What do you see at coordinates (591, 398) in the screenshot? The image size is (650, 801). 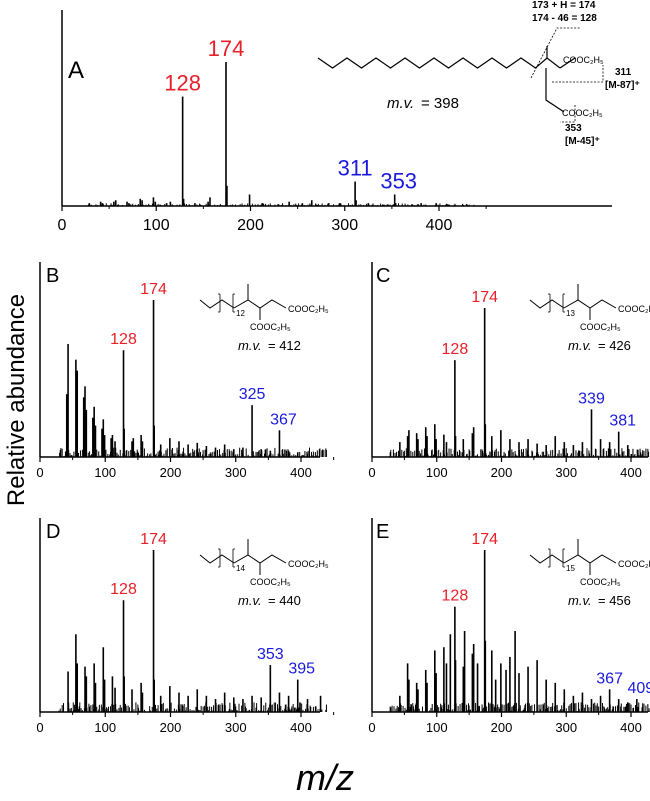 I see `peak-label-339: 339` at bounding box center [591, 398].